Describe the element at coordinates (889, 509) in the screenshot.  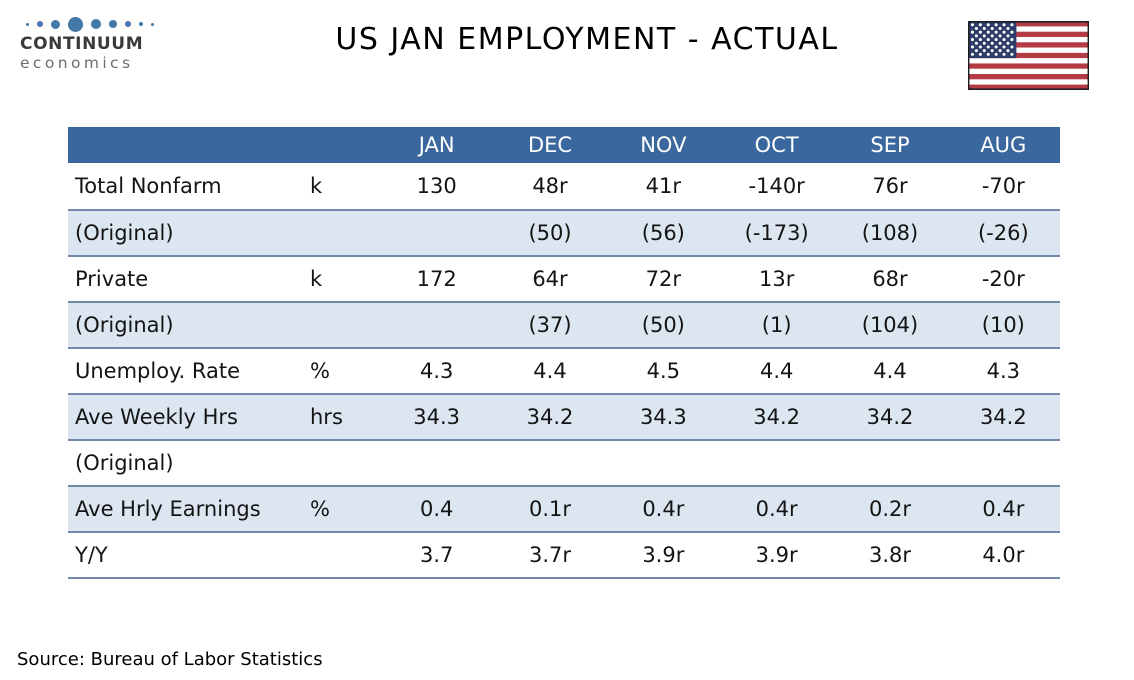
I see `row-value: 0.2r` at that location.